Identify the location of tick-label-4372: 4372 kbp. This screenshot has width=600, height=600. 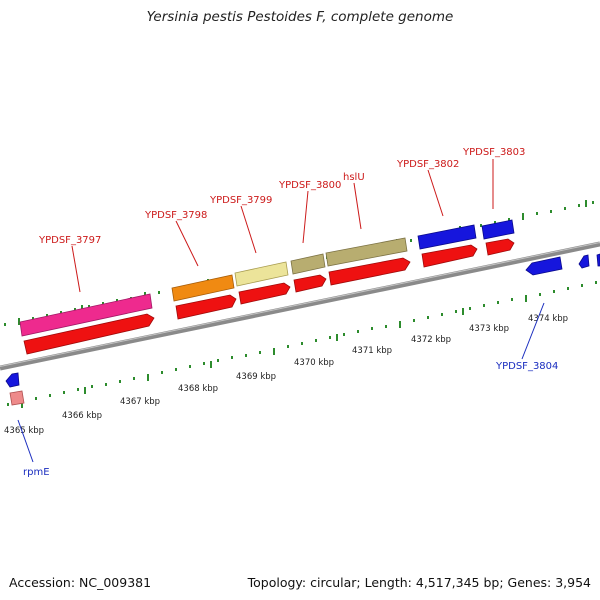
(431, 340).